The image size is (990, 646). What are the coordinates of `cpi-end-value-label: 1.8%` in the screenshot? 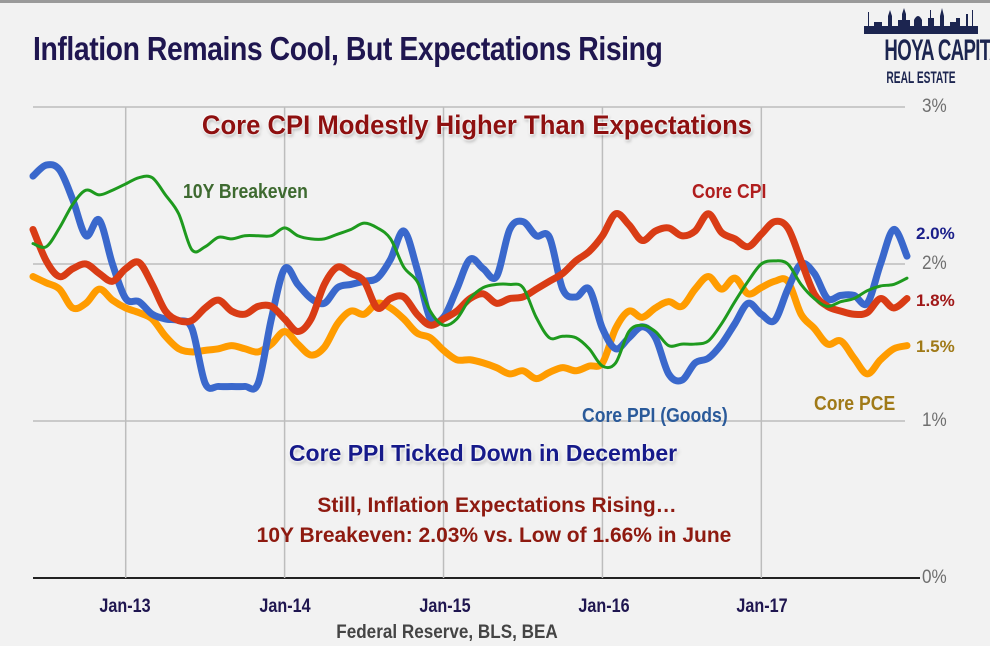 It's located at (935, 300).